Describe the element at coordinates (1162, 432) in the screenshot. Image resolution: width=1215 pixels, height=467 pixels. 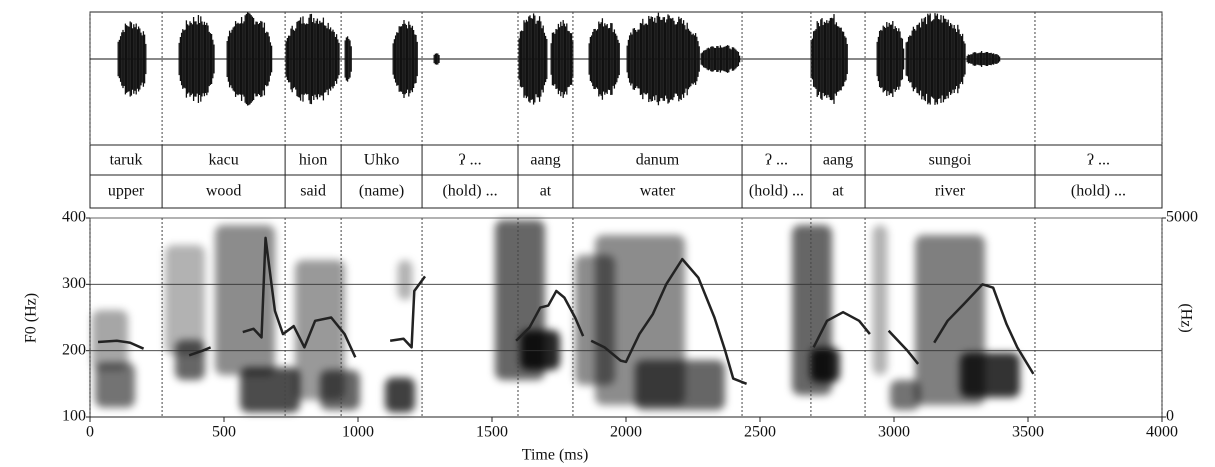
I see `x-tick-label: 4000` at that location.